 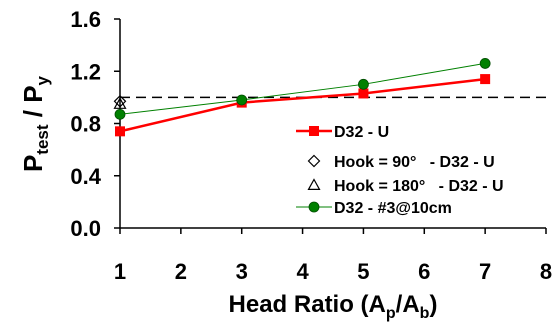 I want to click on y-axis-title-main: P, so click(x=33, y=163).